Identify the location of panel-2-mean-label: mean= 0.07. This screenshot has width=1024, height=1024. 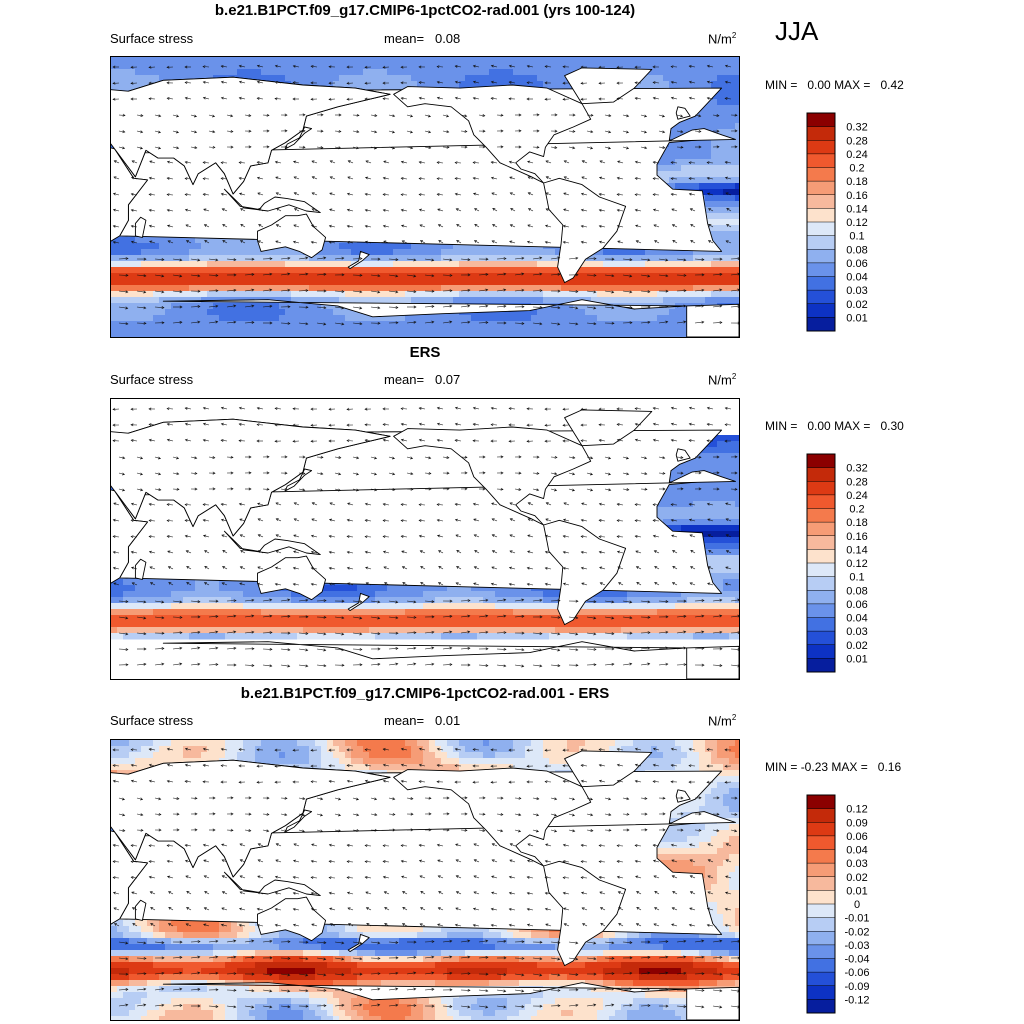
(422, 379).